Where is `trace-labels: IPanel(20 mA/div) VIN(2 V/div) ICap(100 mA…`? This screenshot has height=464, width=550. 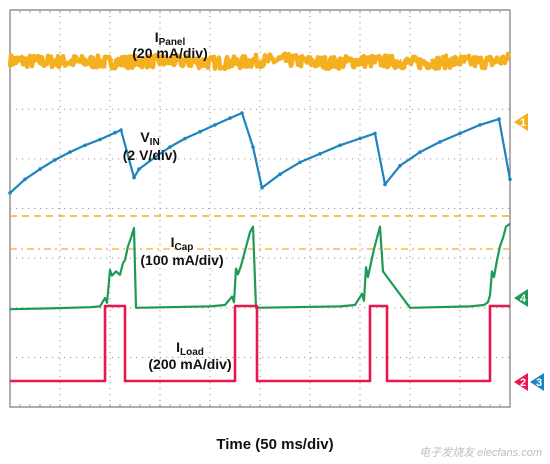
trace-labels: IPanel(20 mA/div) VIN(2 V/div) ICap(100 mA… is located at coordinates (177, 200).